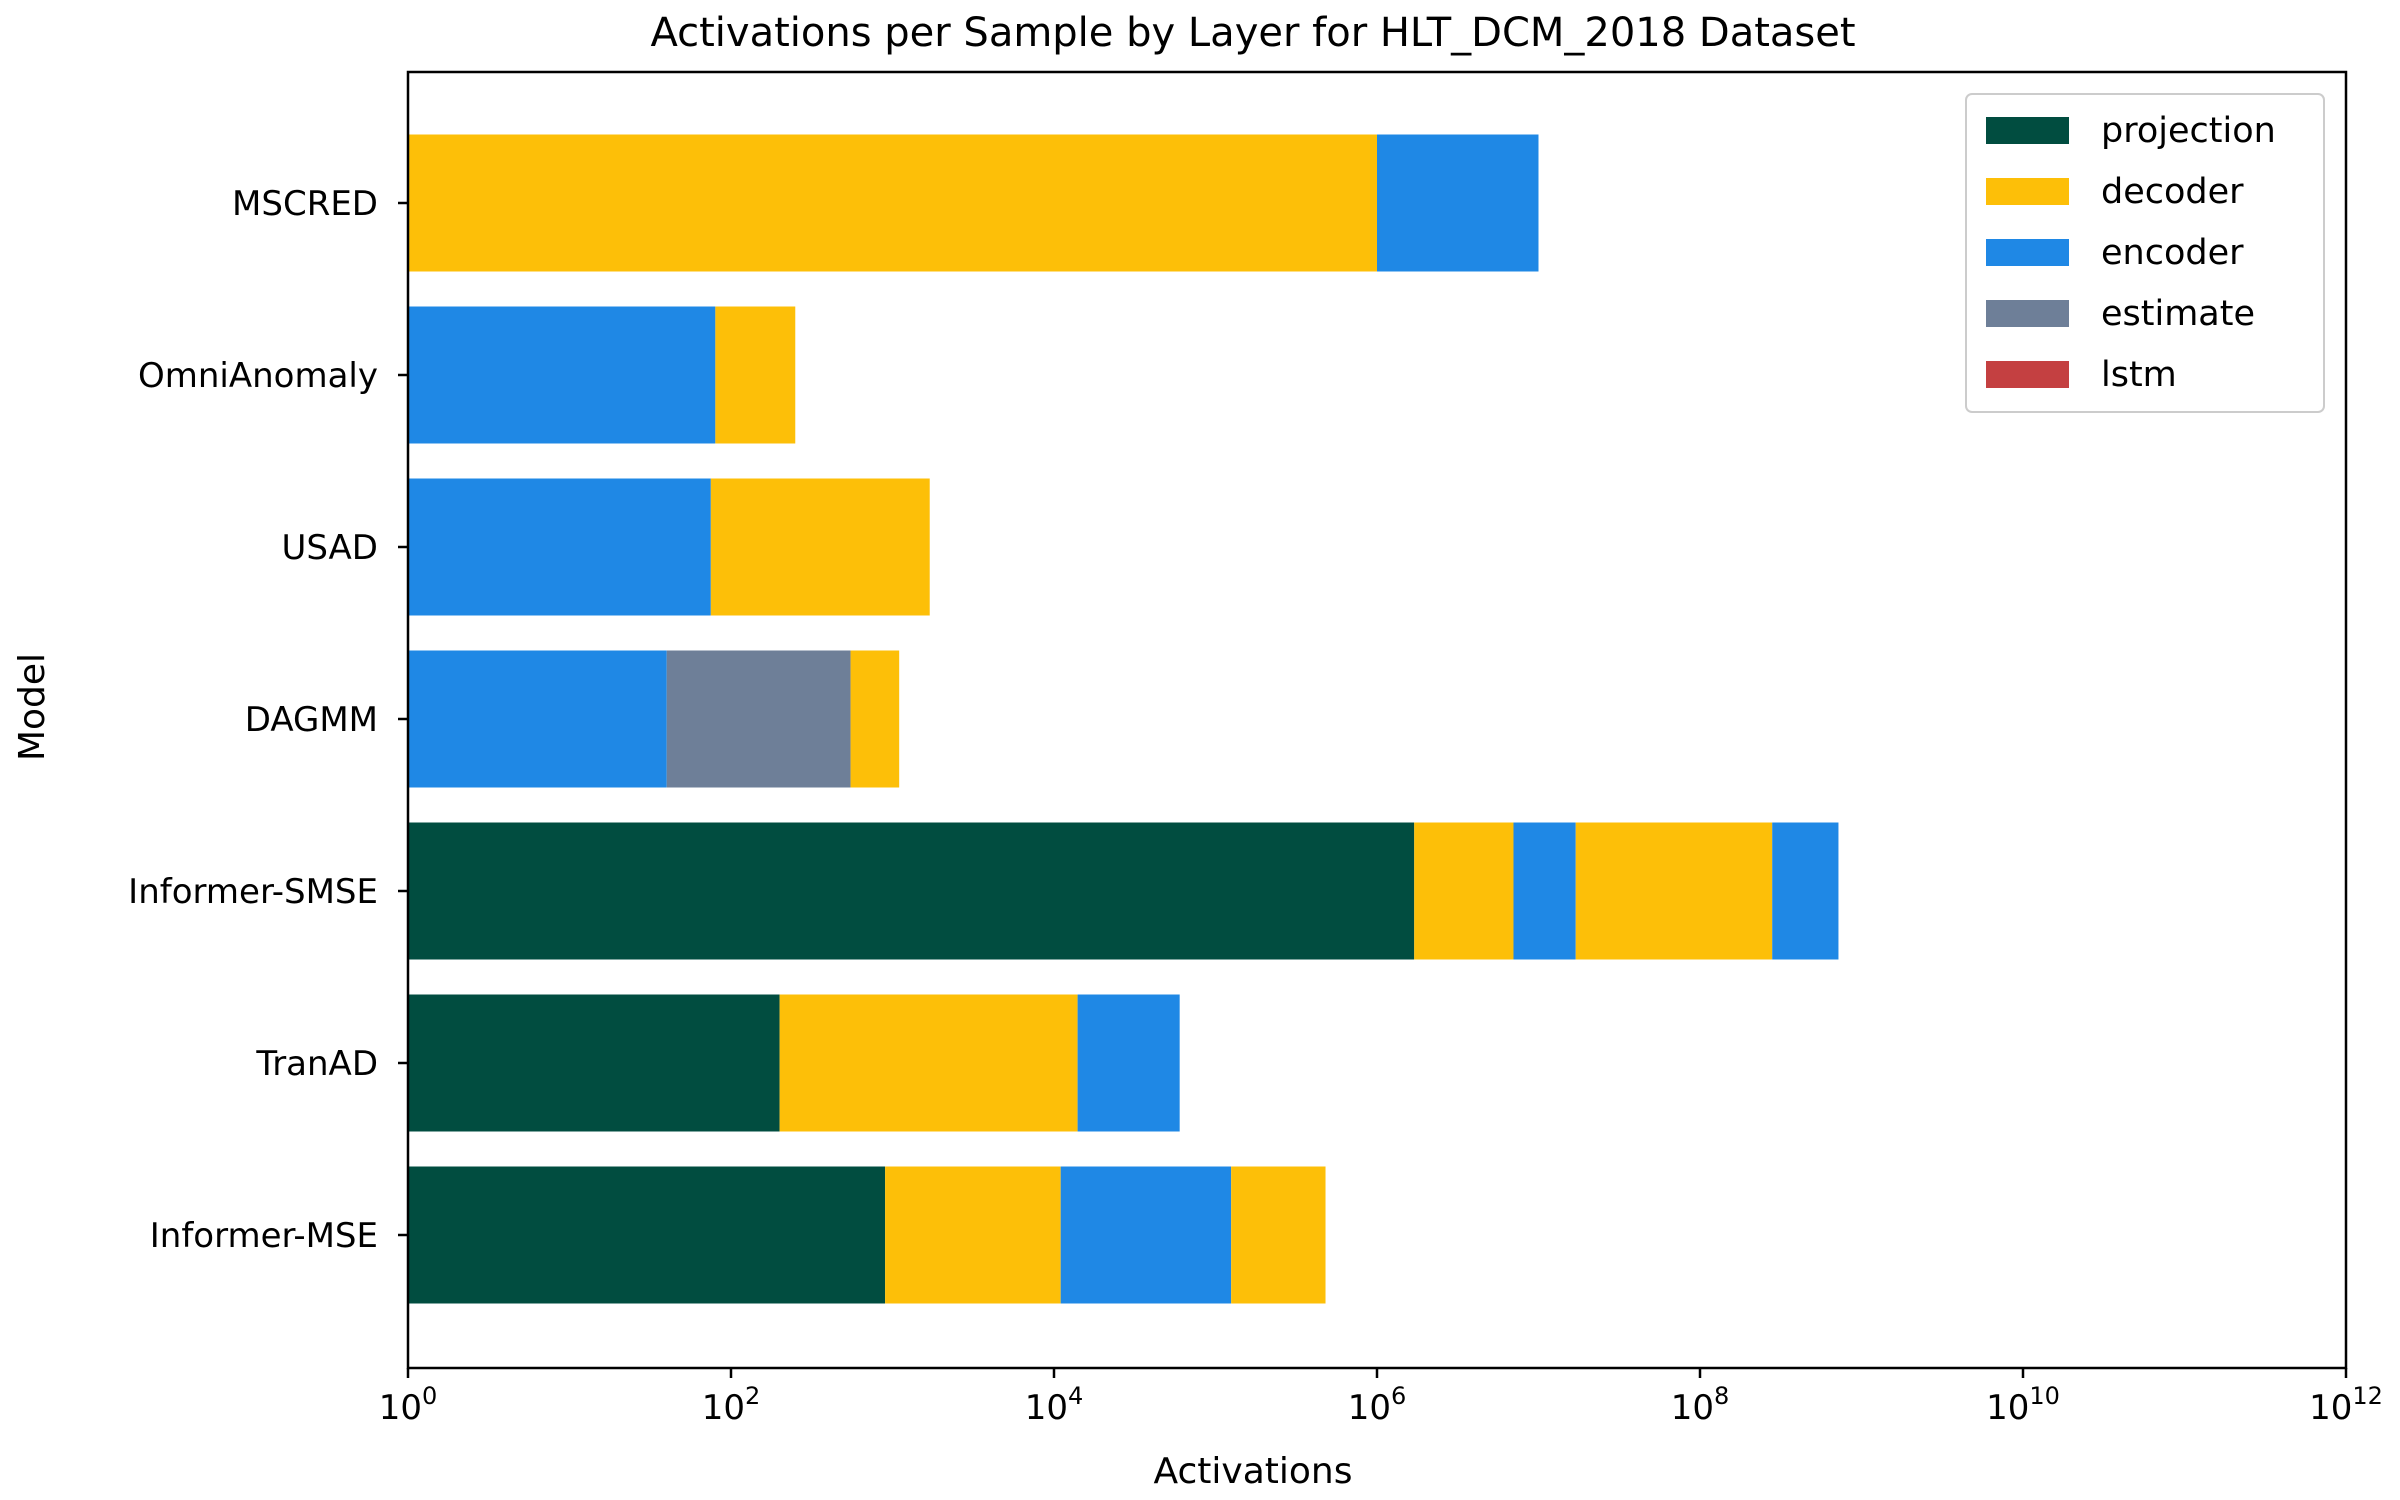  Describe the element at coordinates (2172, 253) in the screenshot. I see `legend-label-encoder: encoder` at that location.